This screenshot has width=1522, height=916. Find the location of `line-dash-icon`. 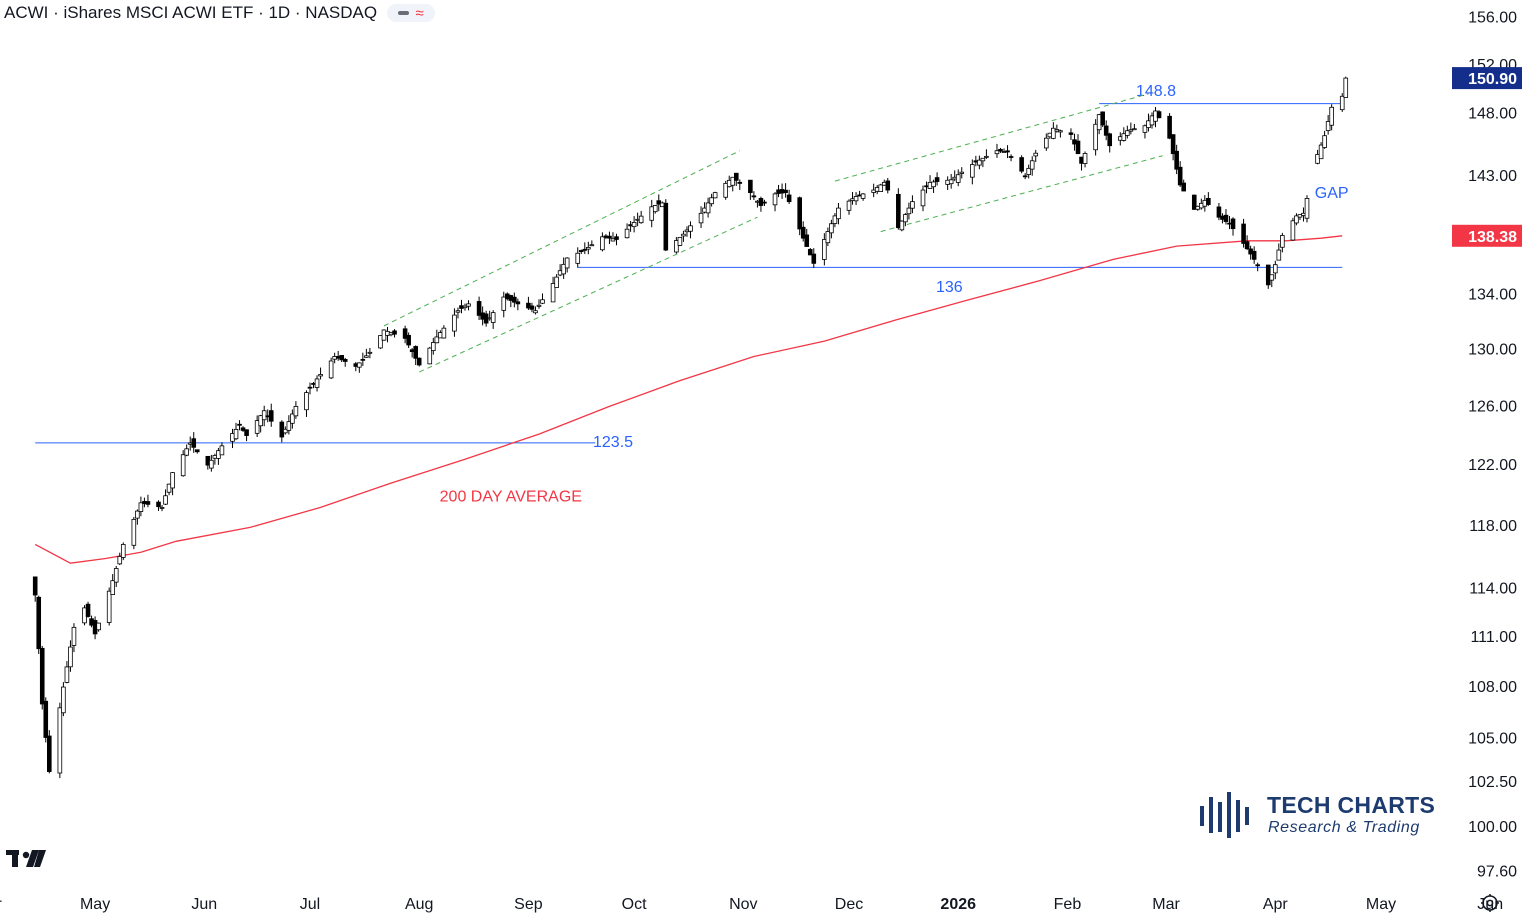

line-dash-icon is located at coordinates (404, 13).